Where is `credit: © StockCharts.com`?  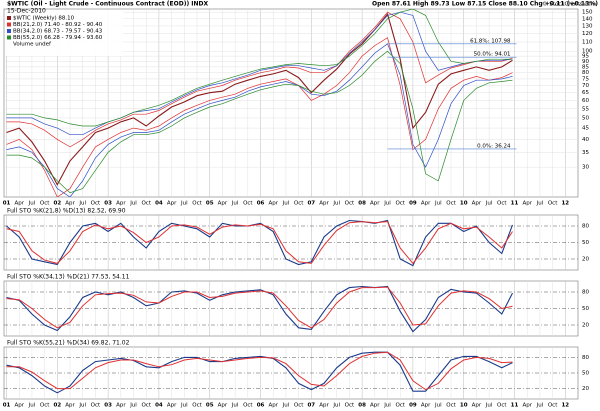 credit: © StockCharts.com is located at coordinates (569, 4).